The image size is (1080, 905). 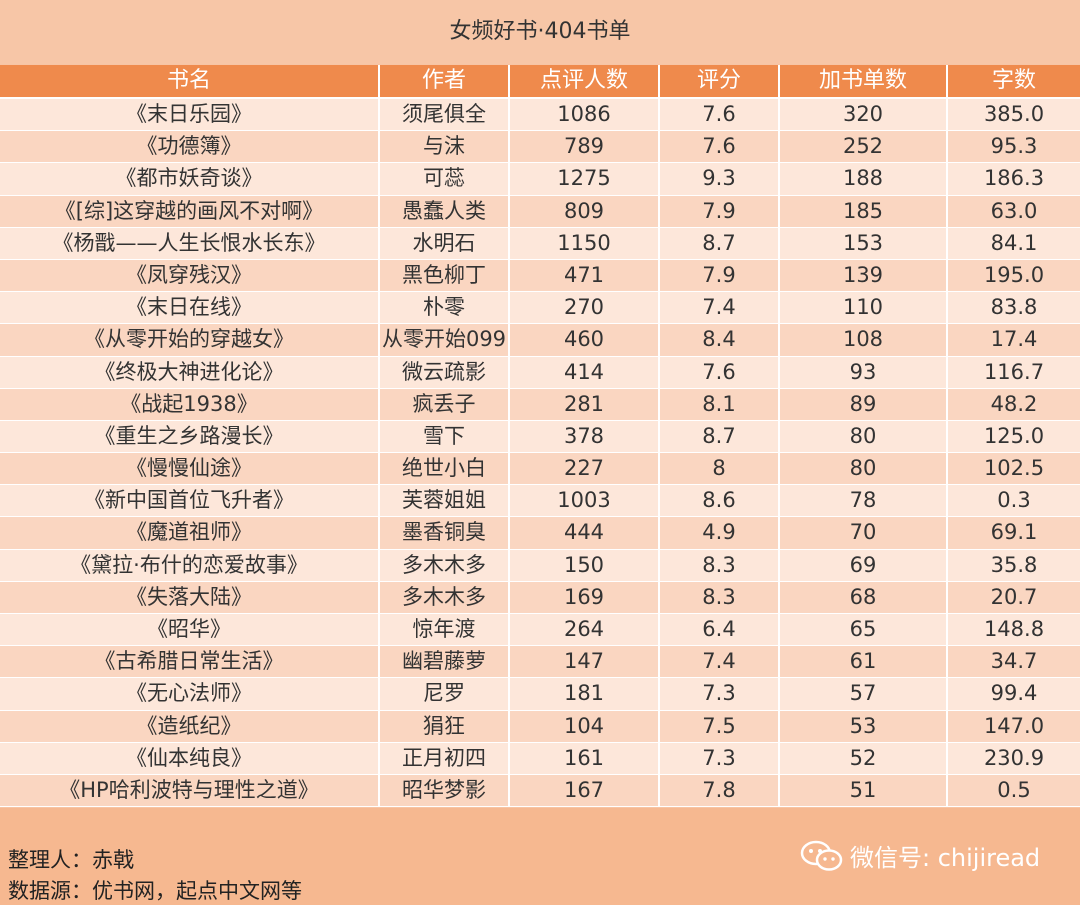 I want to click on table-cell: 195.0, so click(x=1014, y=274).